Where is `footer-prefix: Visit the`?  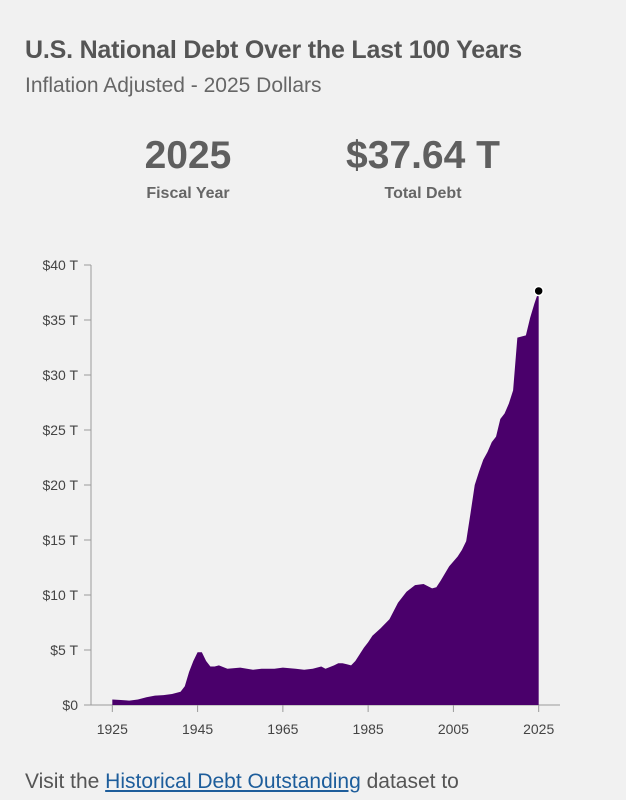 footer-prefix: Visit the is located at coordinates (65, 781).